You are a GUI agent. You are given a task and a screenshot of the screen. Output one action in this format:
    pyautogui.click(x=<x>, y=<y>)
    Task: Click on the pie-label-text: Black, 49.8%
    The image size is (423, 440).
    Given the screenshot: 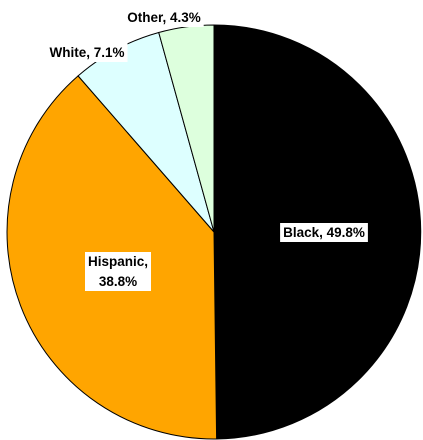 What is the action you would take?
    pyautogui.click(x=324, y=232)
    